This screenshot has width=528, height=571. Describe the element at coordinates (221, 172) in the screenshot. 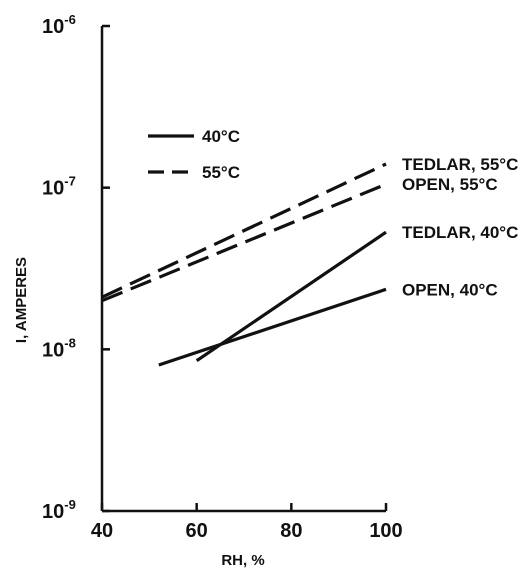

I see `legend-label: 55°C` at that location.